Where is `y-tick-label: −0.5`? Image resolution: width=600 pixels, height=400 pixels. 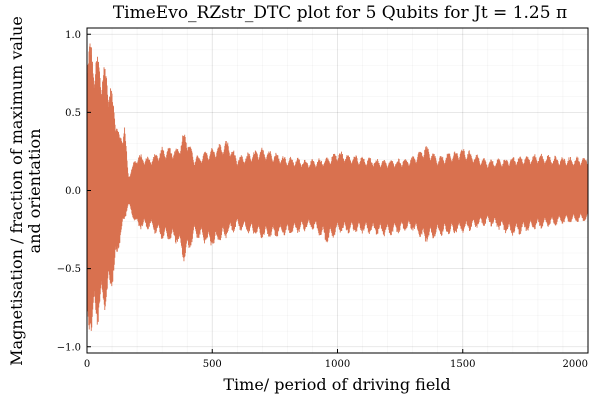
y-tick-label: −0.5 is located at coordinates (69, 269).